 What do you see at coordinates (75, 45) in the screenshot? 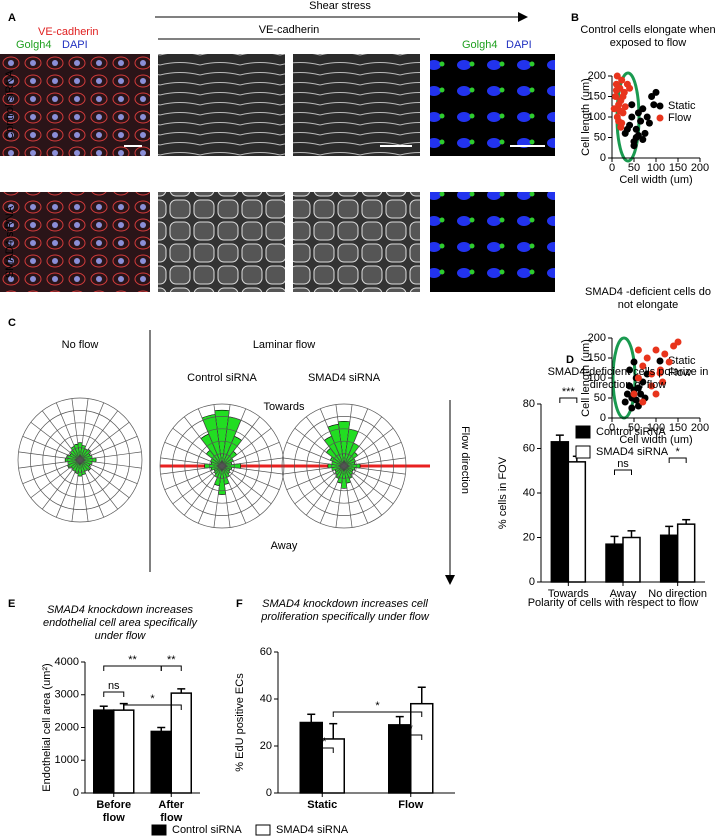
I see `channel-label: DAPI` at bounding box center [75, 45].